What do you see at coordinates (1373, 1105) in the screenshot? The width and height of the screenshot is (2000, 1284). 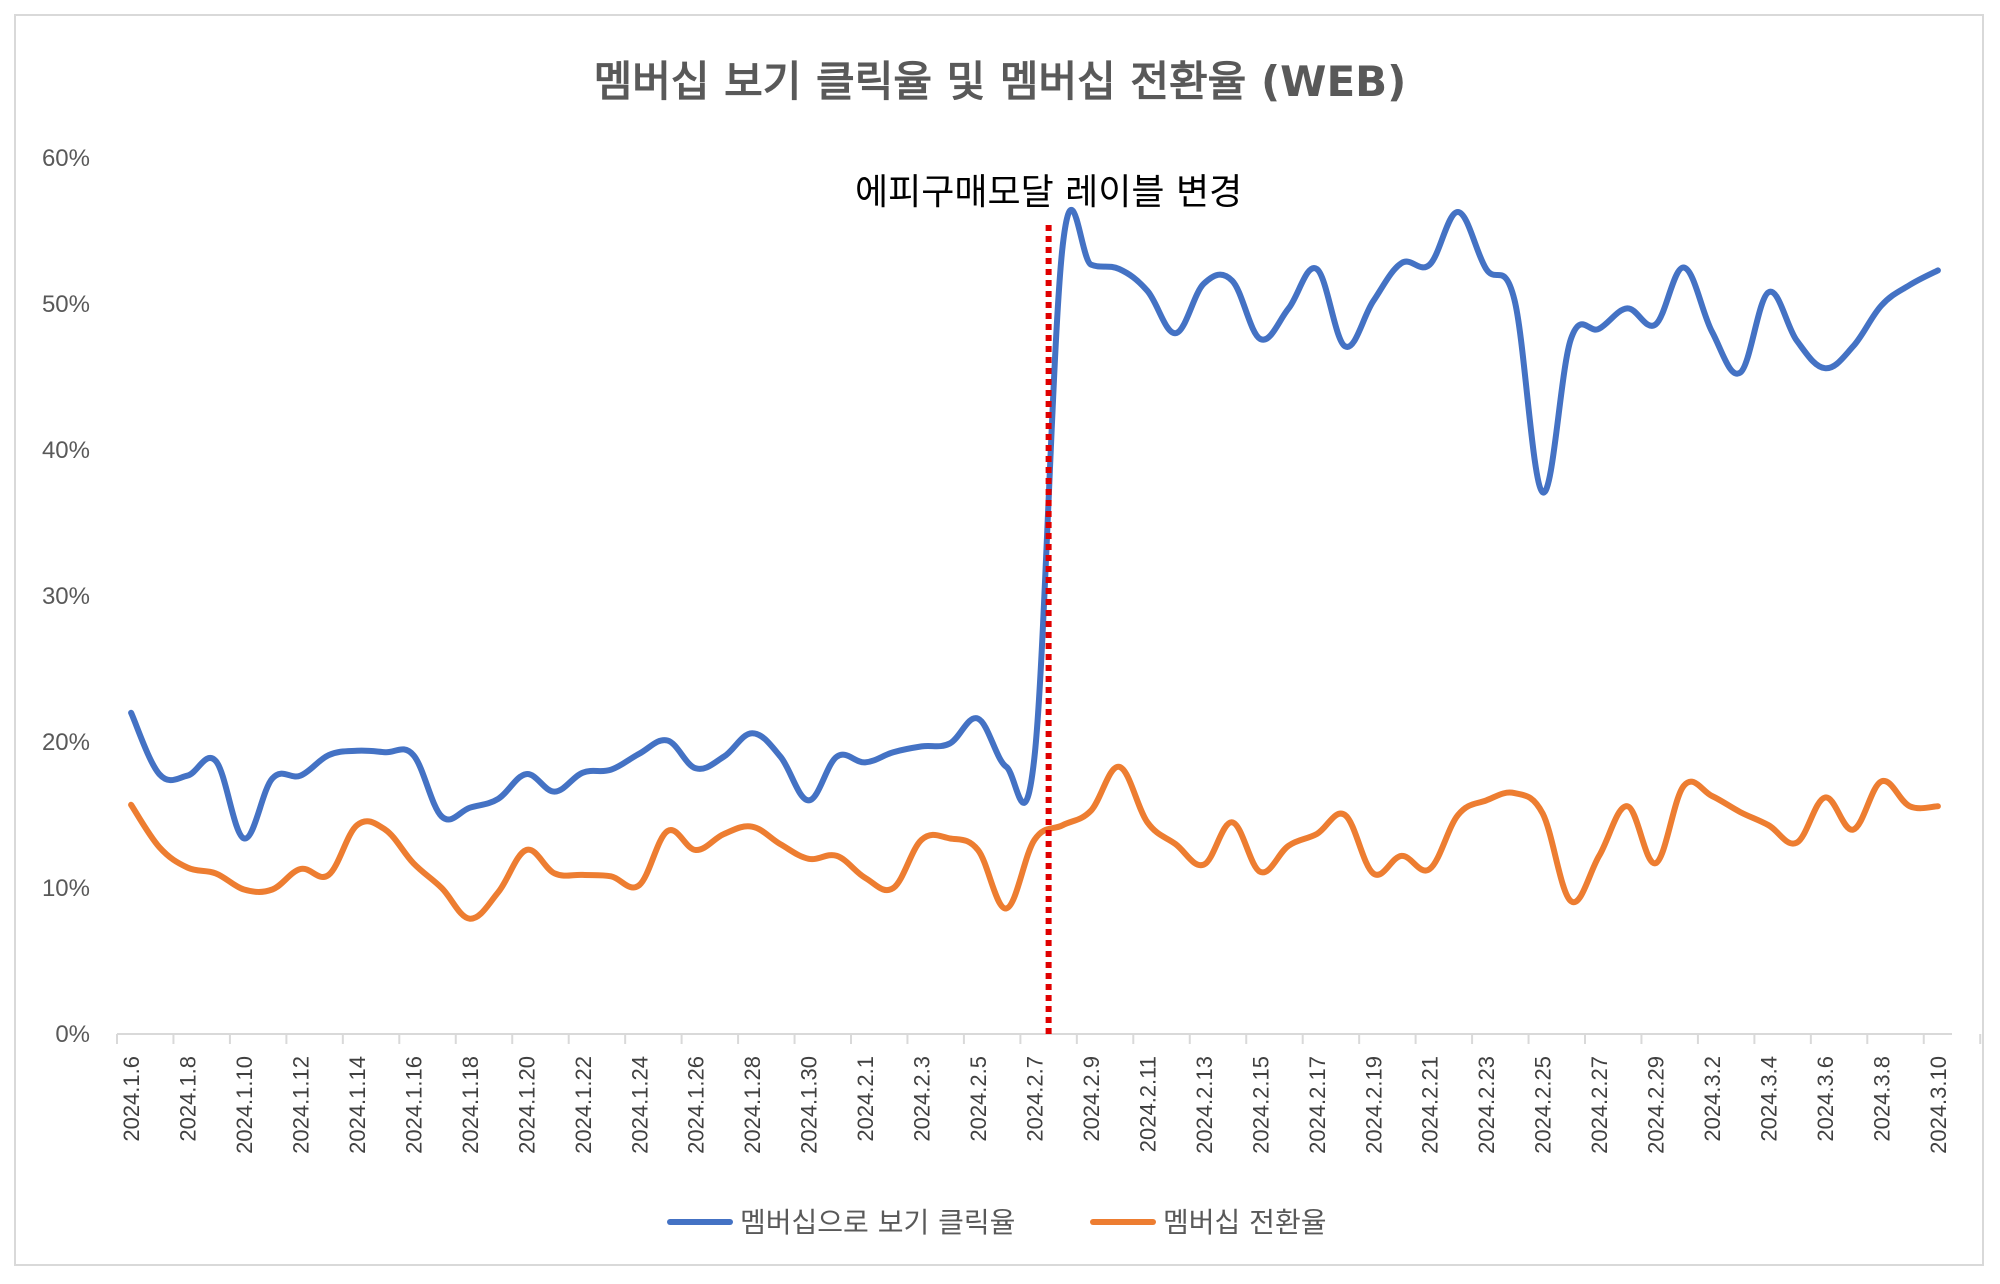 I see `x-tick-label: 2024.2.19` at bounding box center [1373, 1105].